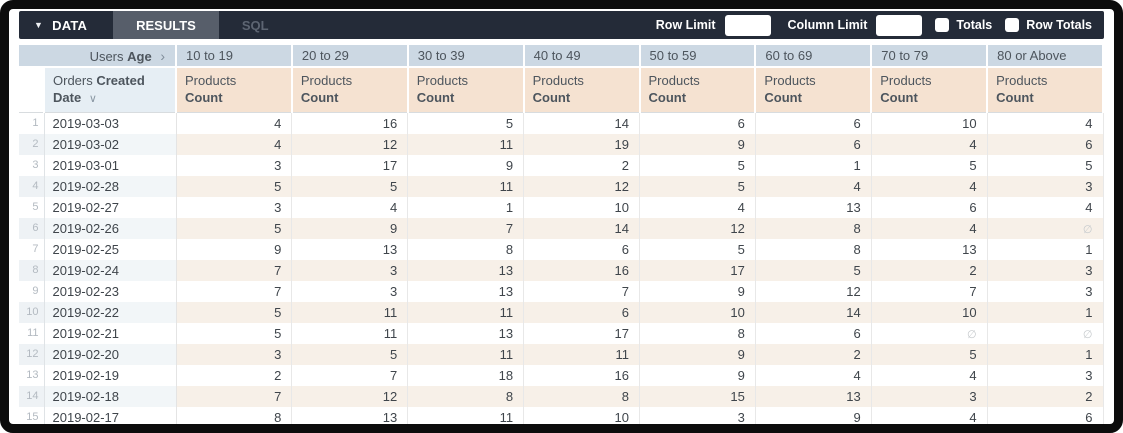 The height and width of the screenshot is (433, 1123). Describe the element at coordinates (929, 333) in the screenshot. I see `value-cell: ∅` at that location.